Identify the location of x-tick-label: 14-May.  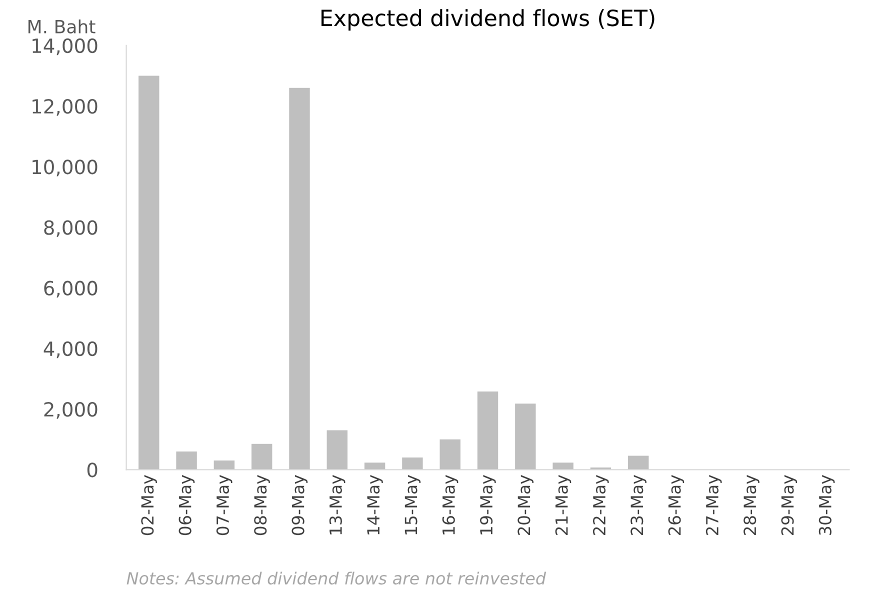
(375, 504).